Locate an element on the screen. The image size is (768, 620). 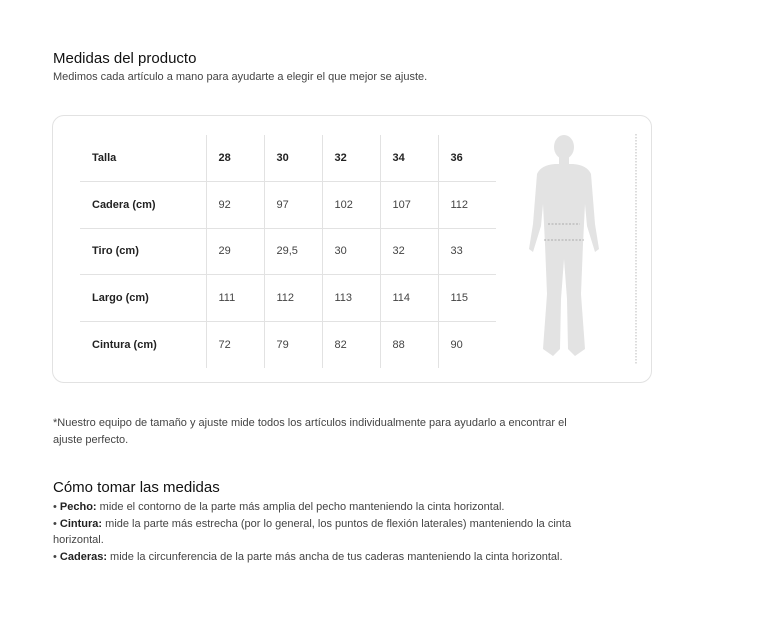
table-cell: 90 is located at coordinates (466, 344).